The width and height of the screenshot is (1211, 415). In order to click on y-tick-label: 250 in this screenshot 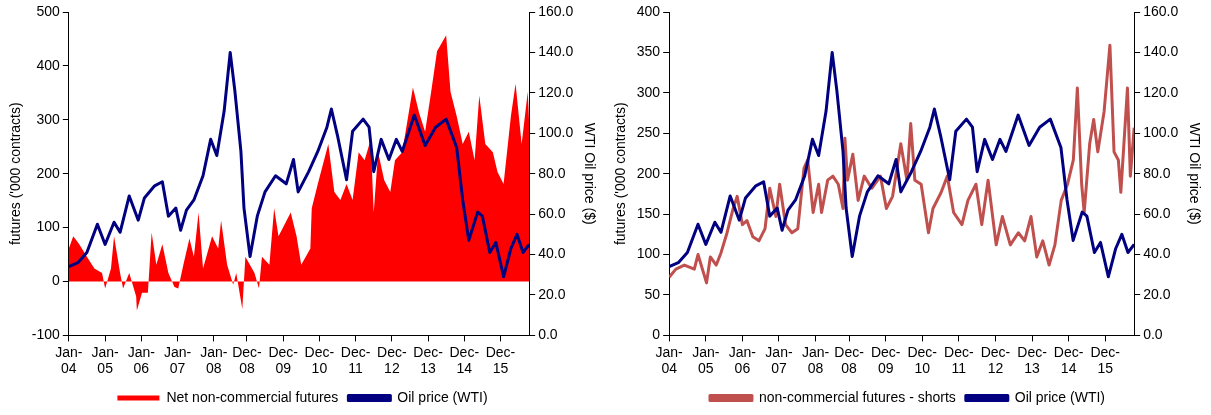, I will do `click(648, 132)`.